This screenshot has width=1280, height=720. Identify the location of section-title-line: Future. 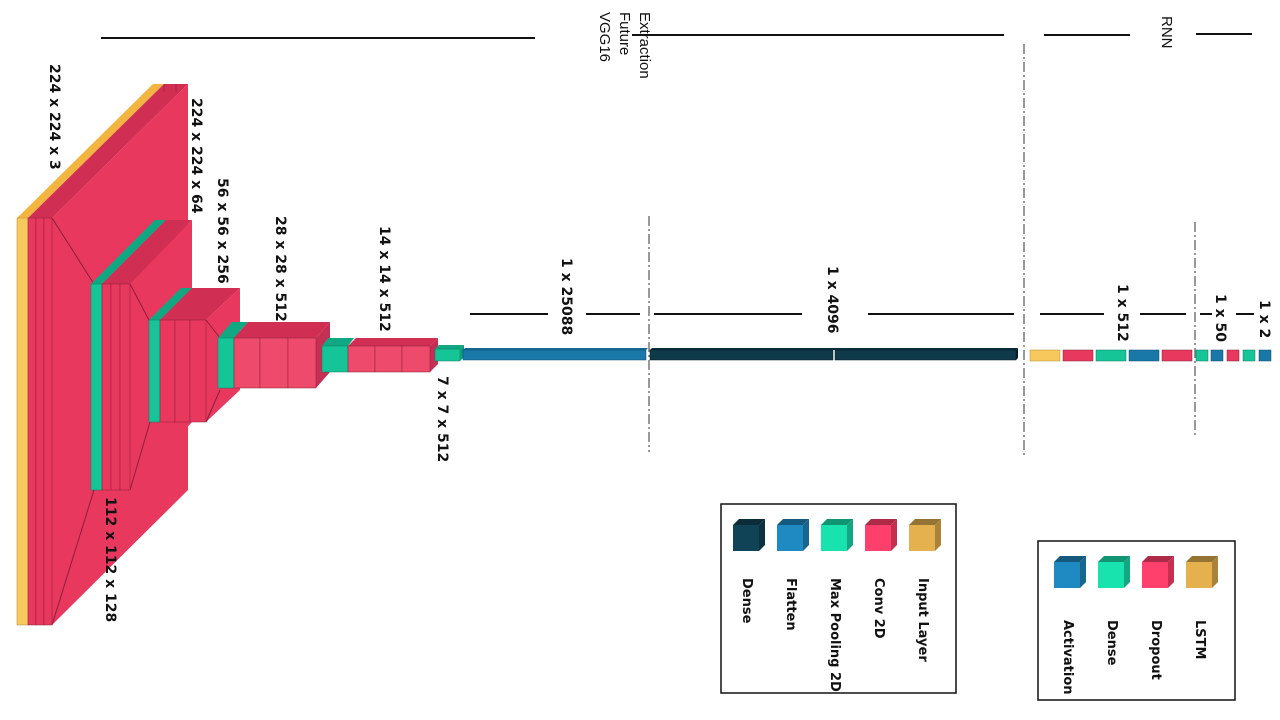
(624, 33).